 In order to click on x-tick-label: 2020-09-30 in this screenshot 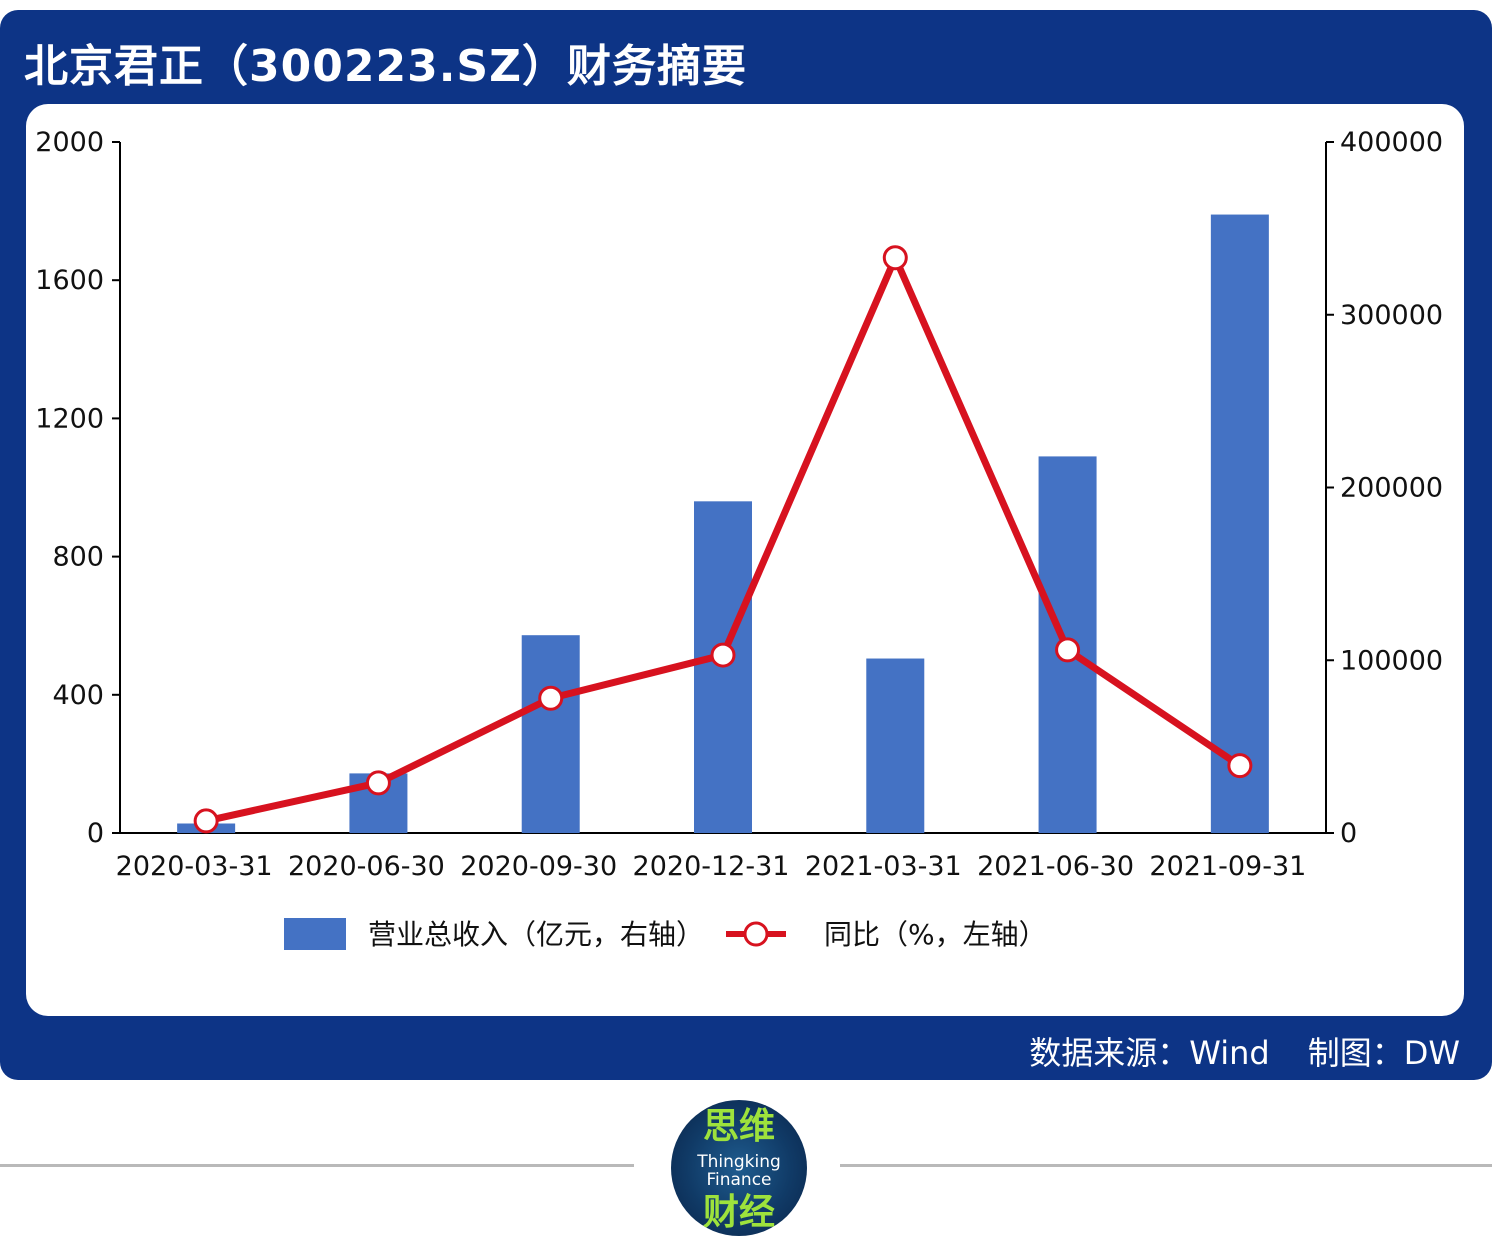, I will do `click(538, 866)`.